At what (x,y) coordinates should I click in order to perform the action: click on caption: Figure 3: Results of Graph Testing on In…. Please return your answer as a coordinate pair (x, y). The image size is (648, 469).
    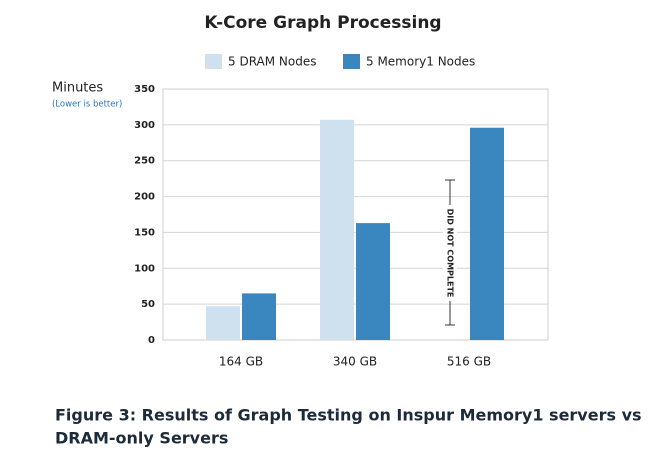
    Looking at the image, I should click on (348, 415).